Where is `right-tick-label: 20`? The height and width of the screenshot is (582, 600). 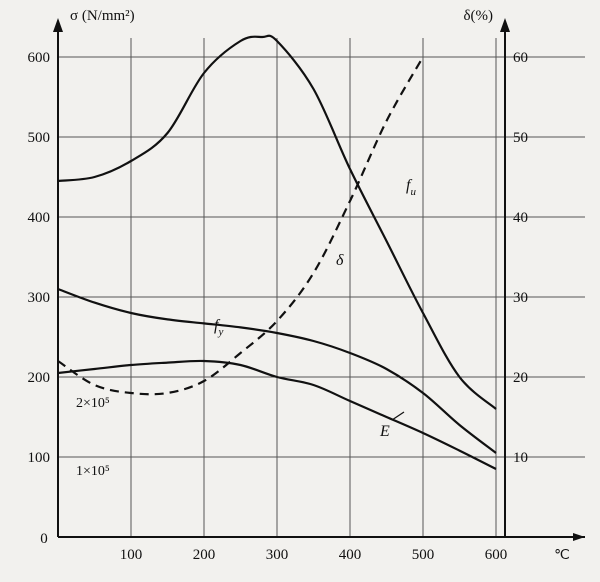 right-tick-label: 20 is located at coordinates (520, 378).